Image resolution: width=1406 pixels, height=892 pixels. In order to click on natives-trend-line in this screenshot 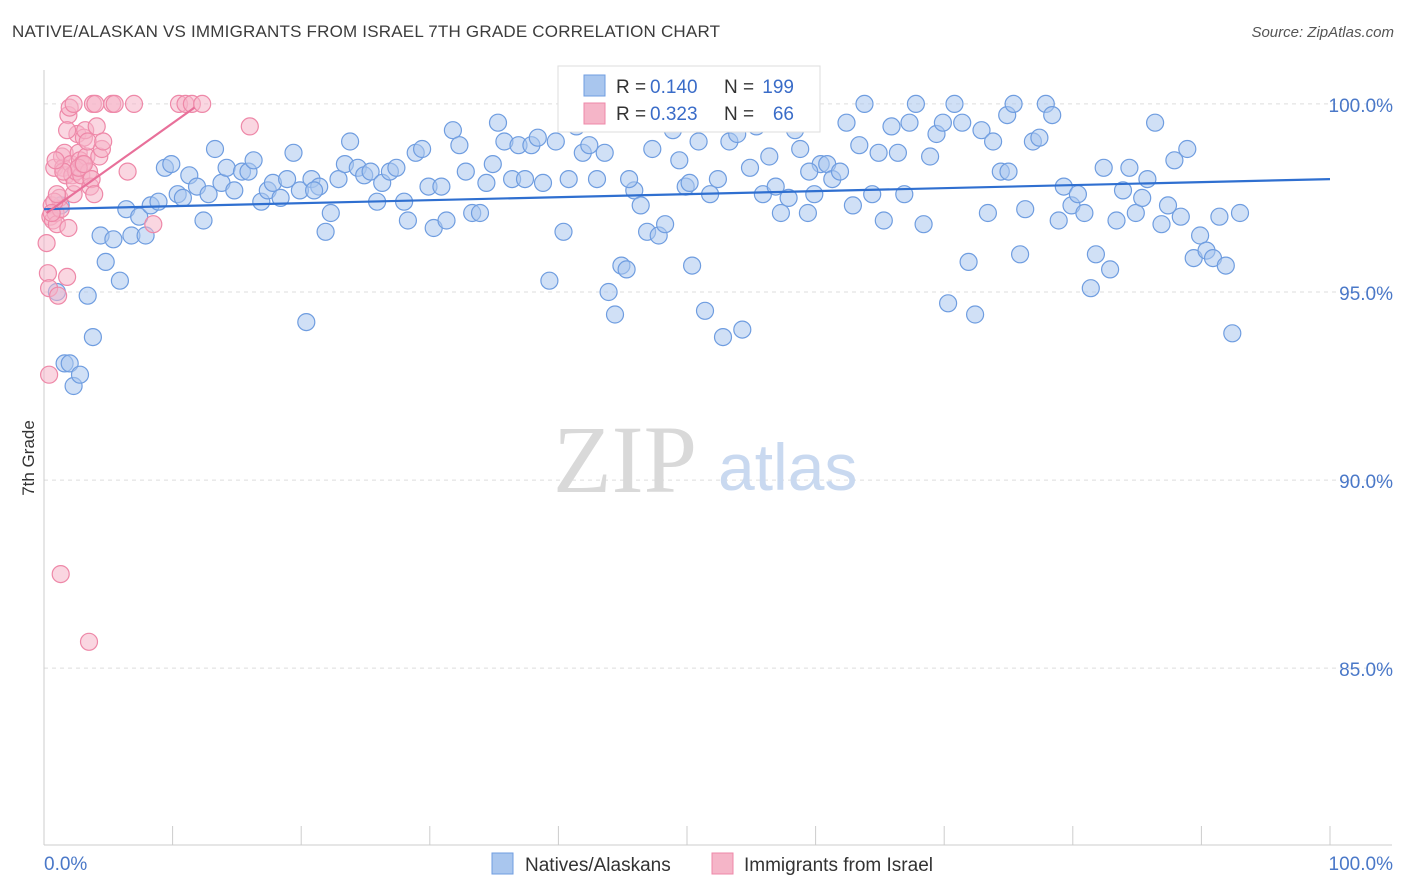, I will do `click(687, 194)`.